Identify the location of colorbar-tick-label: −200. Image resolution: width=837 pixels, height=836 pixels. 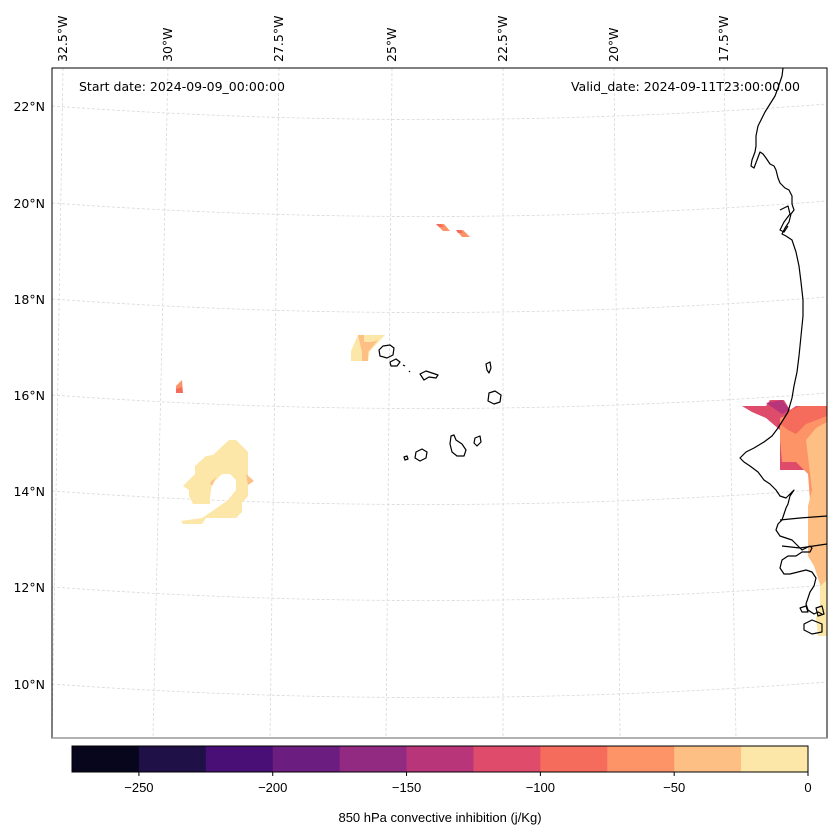
(272, 787).